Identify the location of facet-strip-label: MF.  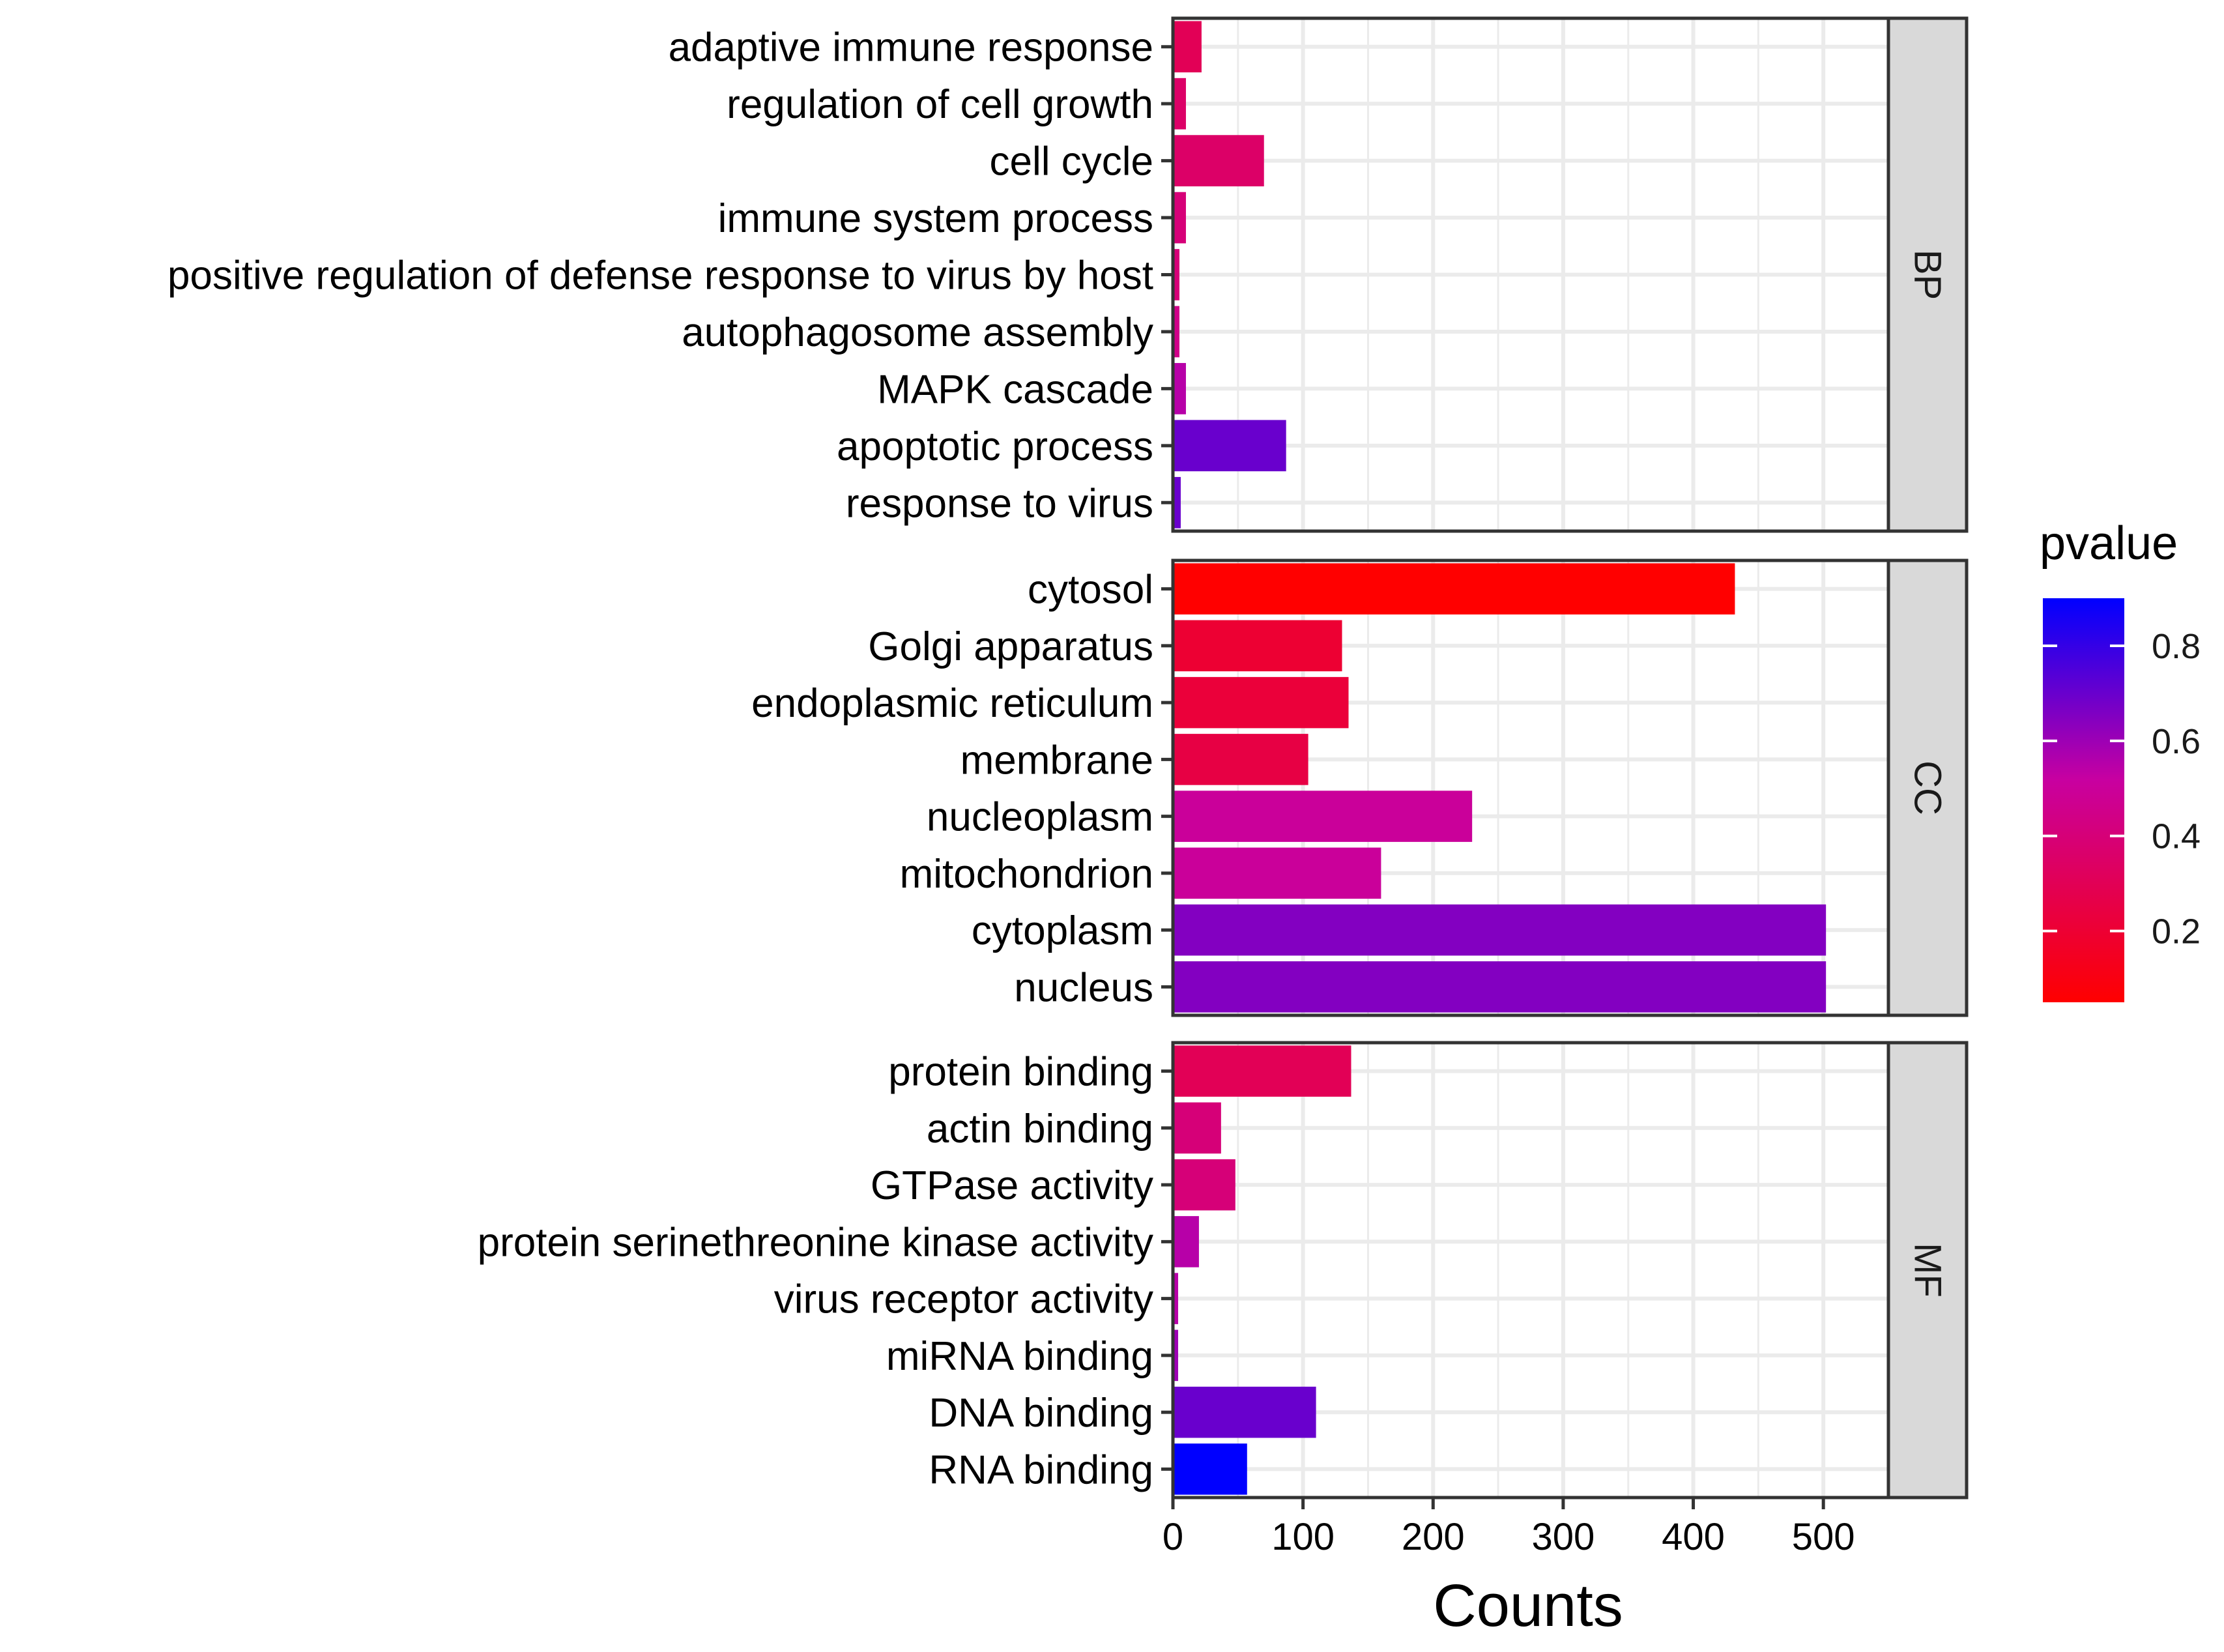
(1928, 1270).